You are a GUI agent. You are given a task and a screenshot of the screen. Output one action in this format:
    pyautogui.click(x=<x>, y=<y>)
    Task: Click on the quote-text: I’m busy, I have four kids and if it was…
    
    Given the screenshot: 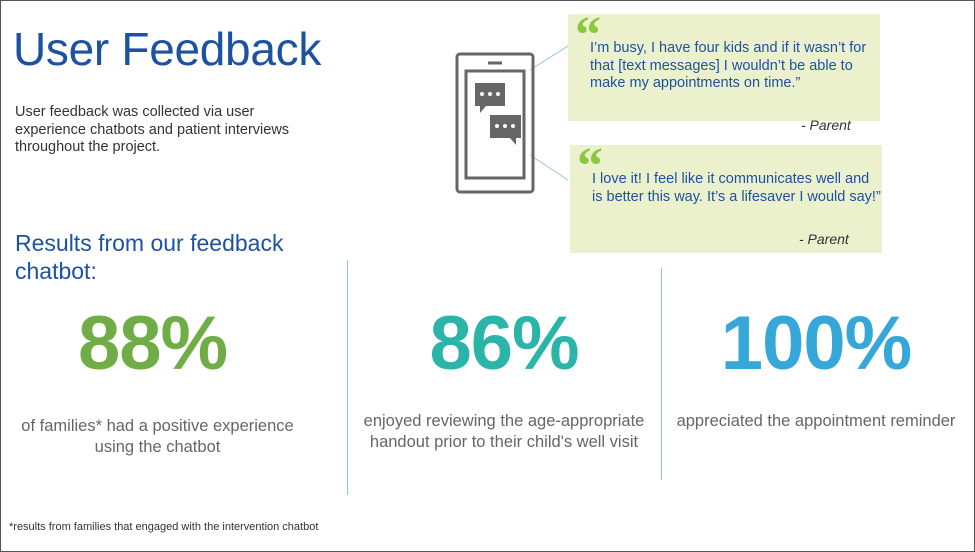 What is the action you would take?
    pyautogui.click(x=728, y=65)
    